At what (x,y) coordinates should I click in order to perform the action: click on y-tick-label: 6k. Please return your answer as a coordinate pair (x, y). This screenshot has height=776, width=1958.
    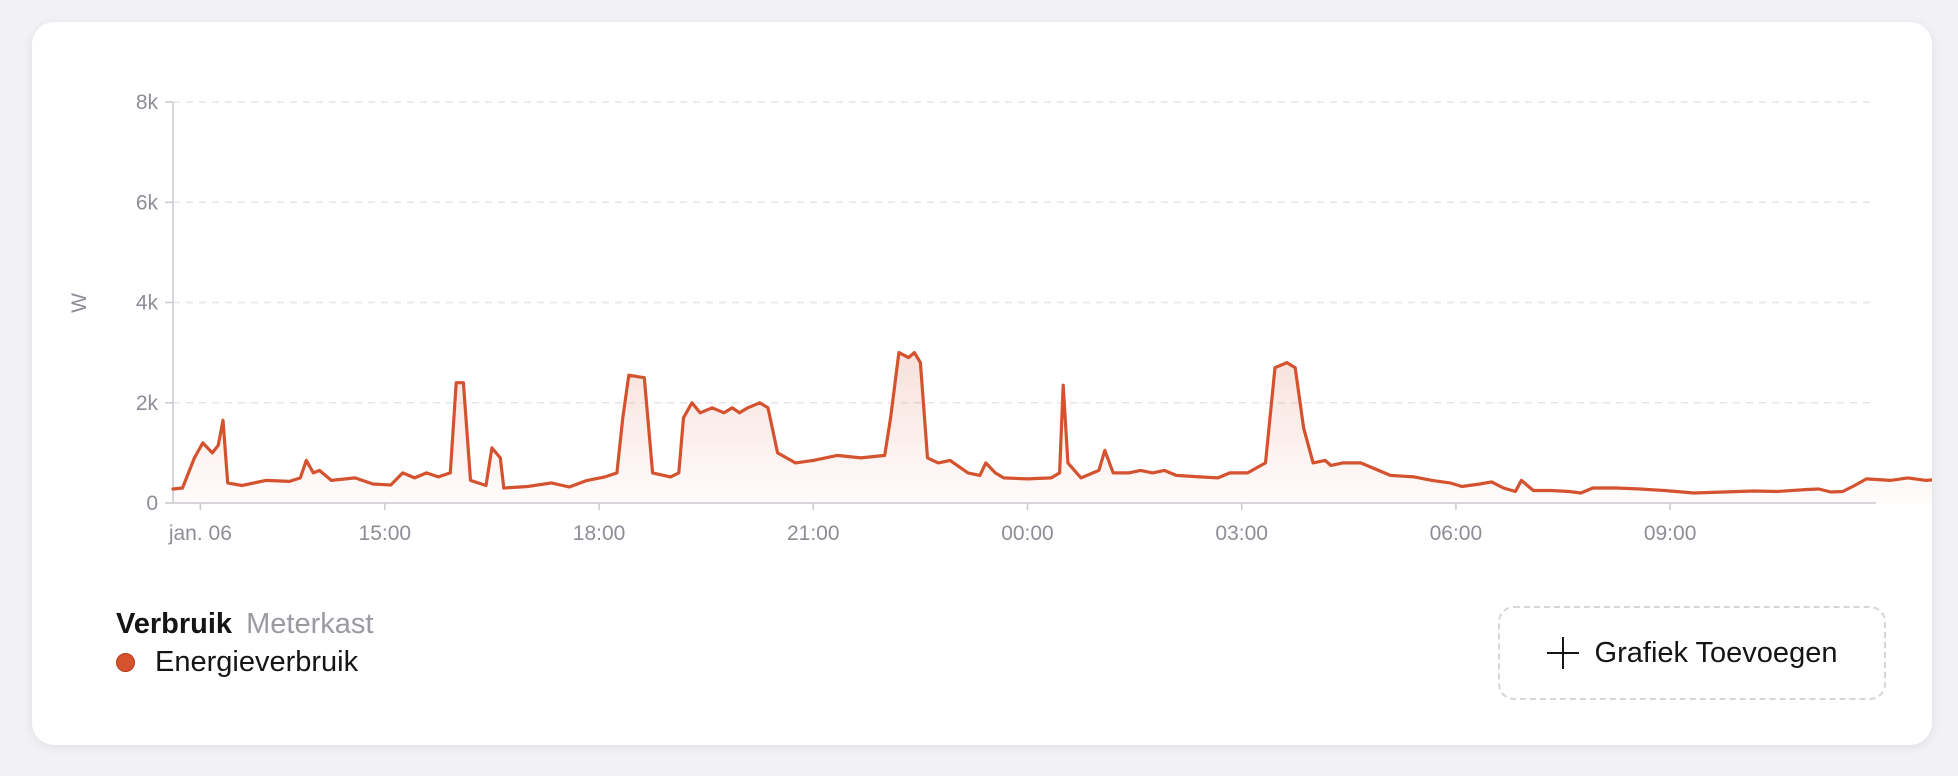
    Looking at the image, I should click on (147, 202).